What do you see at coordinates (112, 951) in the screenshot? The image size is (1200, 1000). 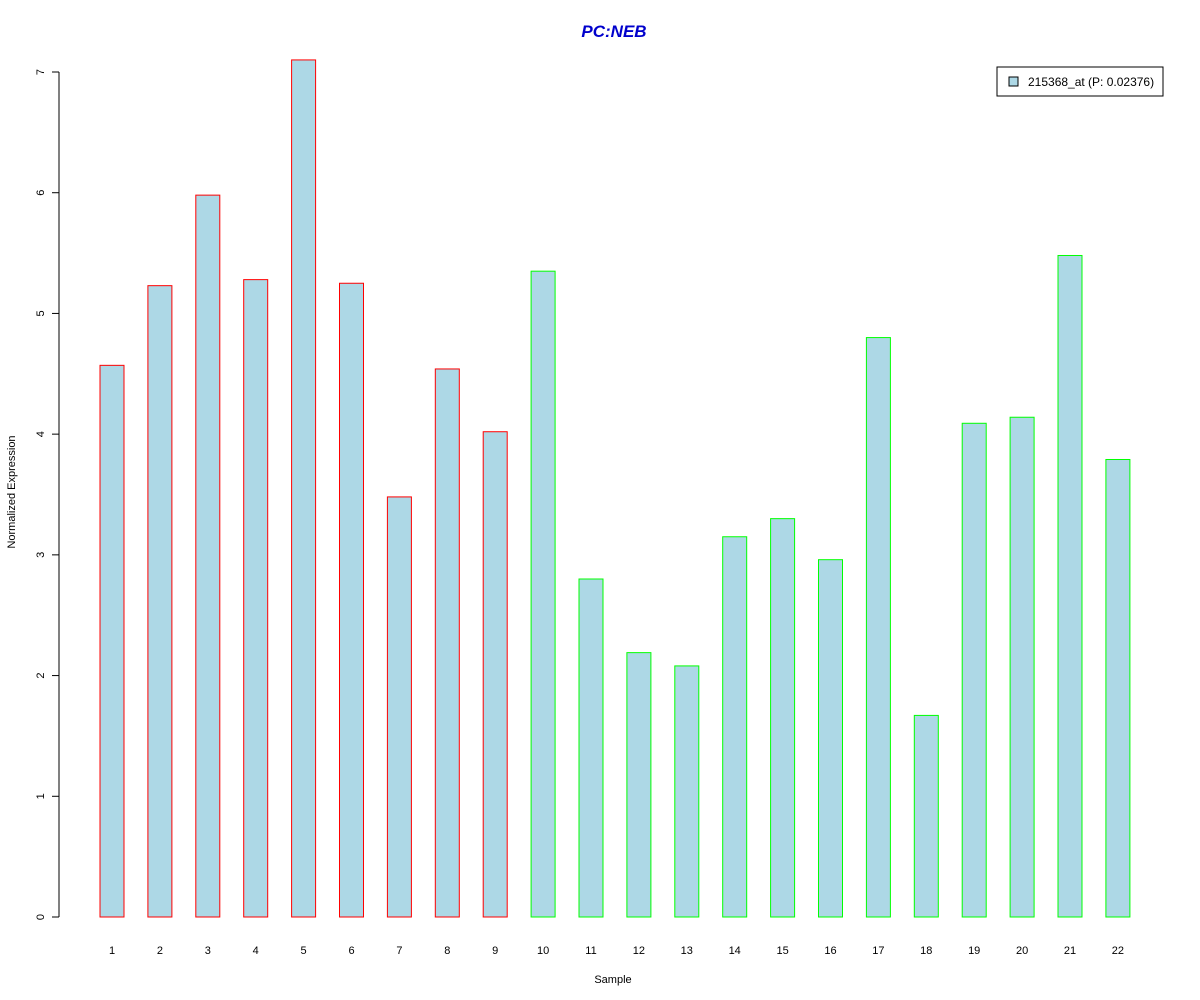 I see `x-tick-label: 1` at bounding box center [112, 951].